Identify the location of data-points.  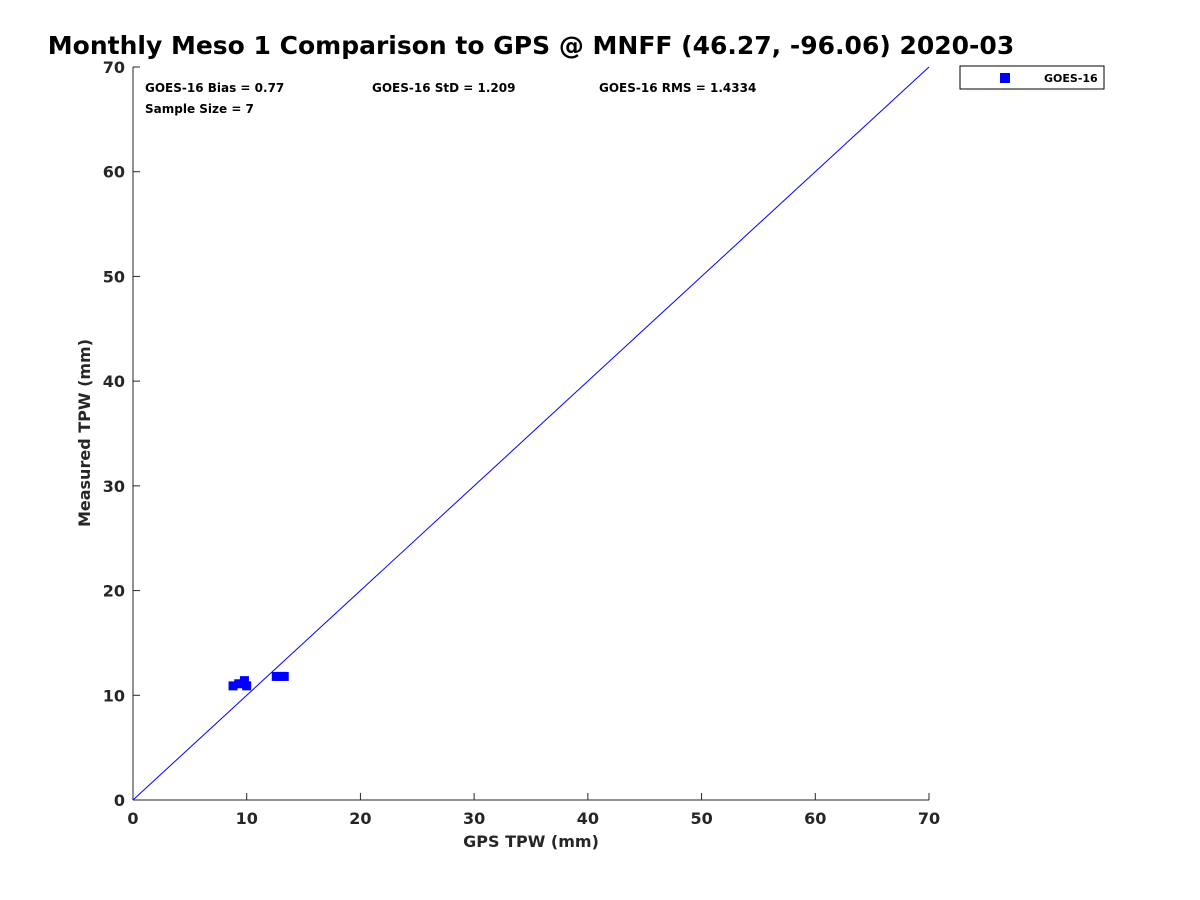
(258, 681).